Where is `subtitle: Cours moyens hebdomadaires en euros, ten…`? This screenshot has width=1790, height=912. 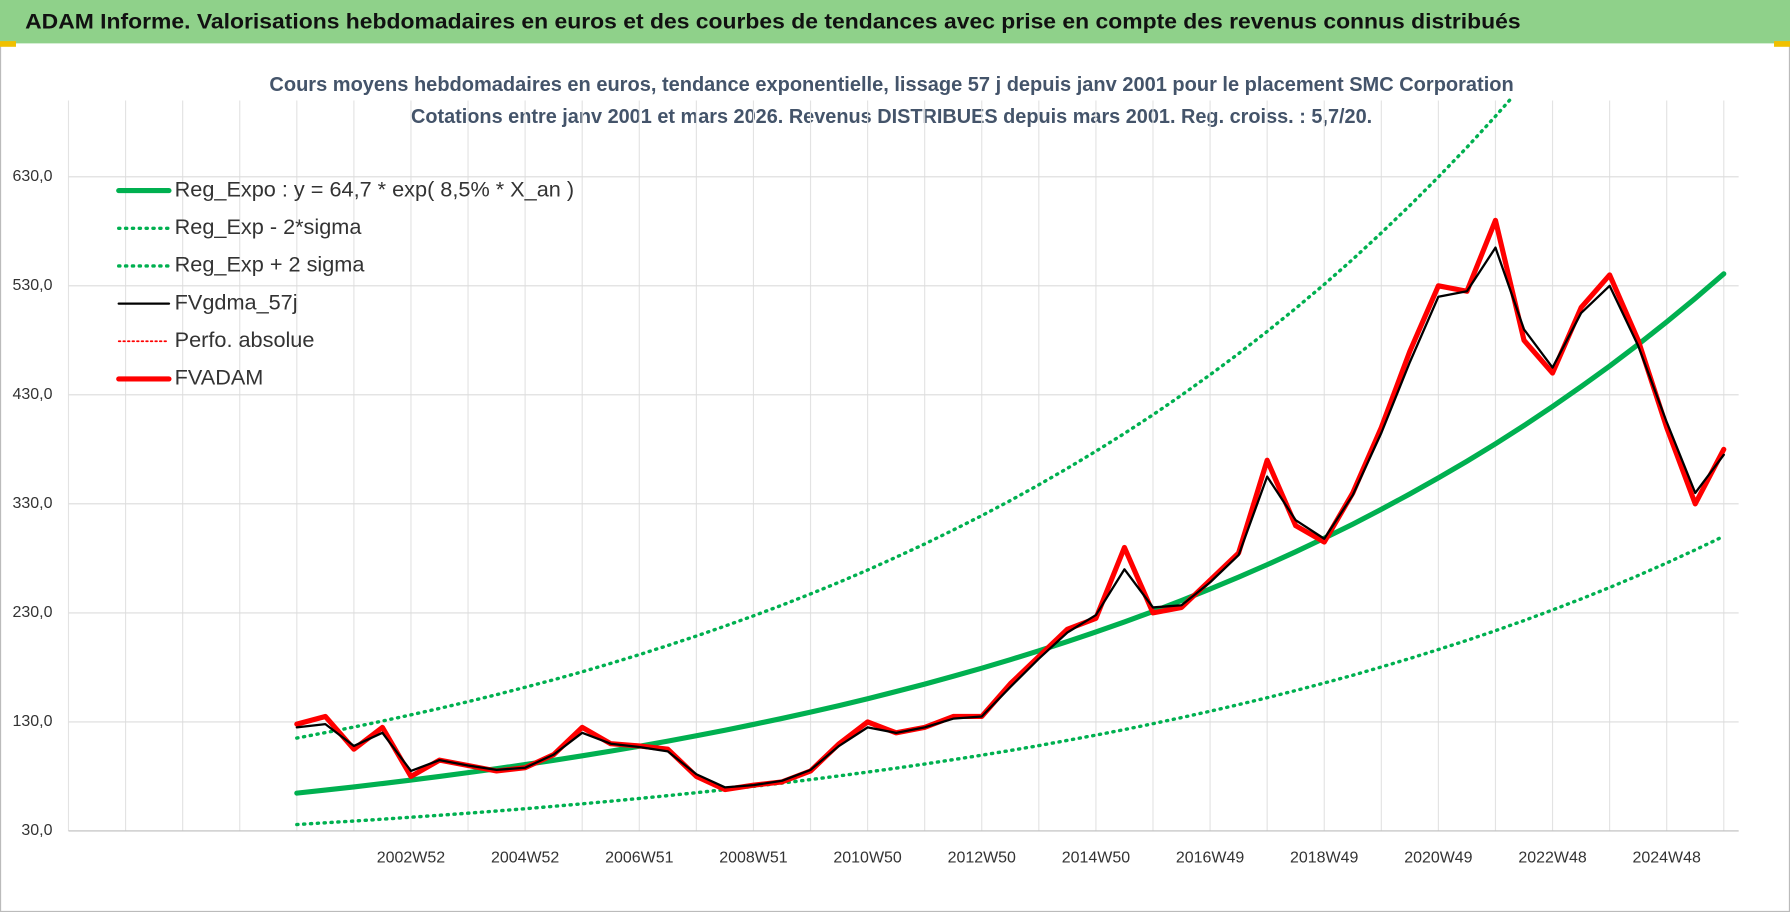
subtitle: Cours moyens hebdomadaires en euros, ten… is located at coordinates (891, 84).